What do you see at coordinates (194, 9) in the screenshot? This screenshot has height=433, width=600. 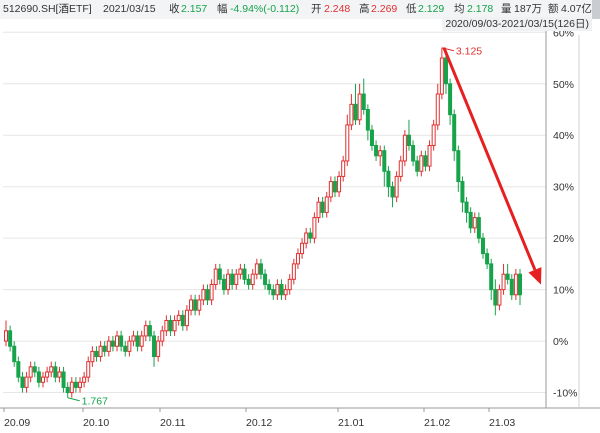 I see `close-value: 2.157` at bounding box center [194, 9].